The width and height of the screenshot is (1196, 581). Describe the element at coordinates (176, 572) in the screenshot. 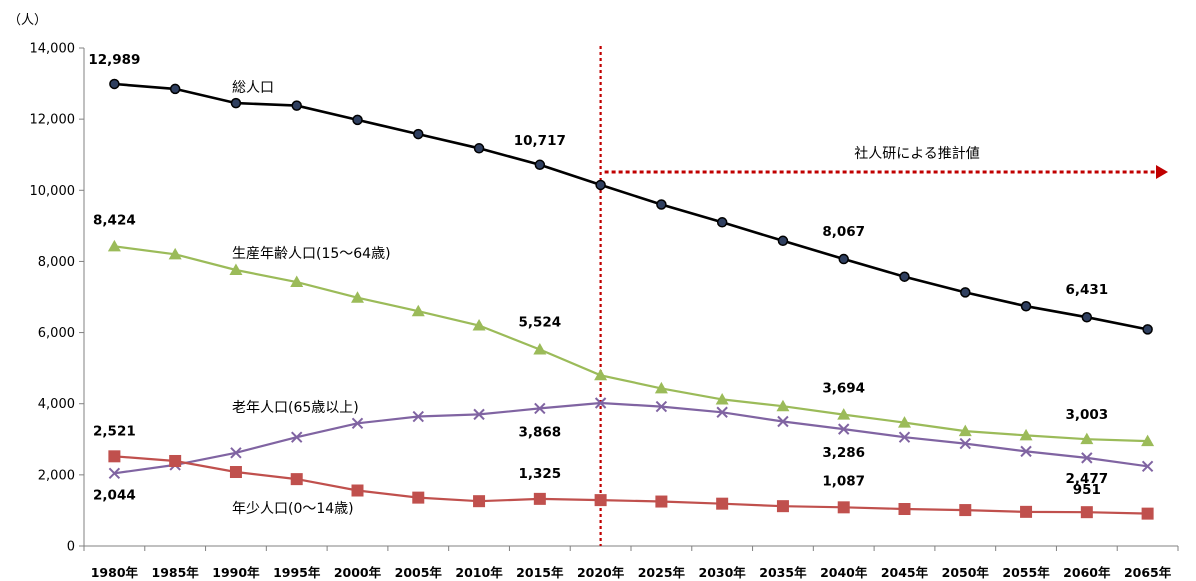

I see `x-tick-label: 1985年` at that location.